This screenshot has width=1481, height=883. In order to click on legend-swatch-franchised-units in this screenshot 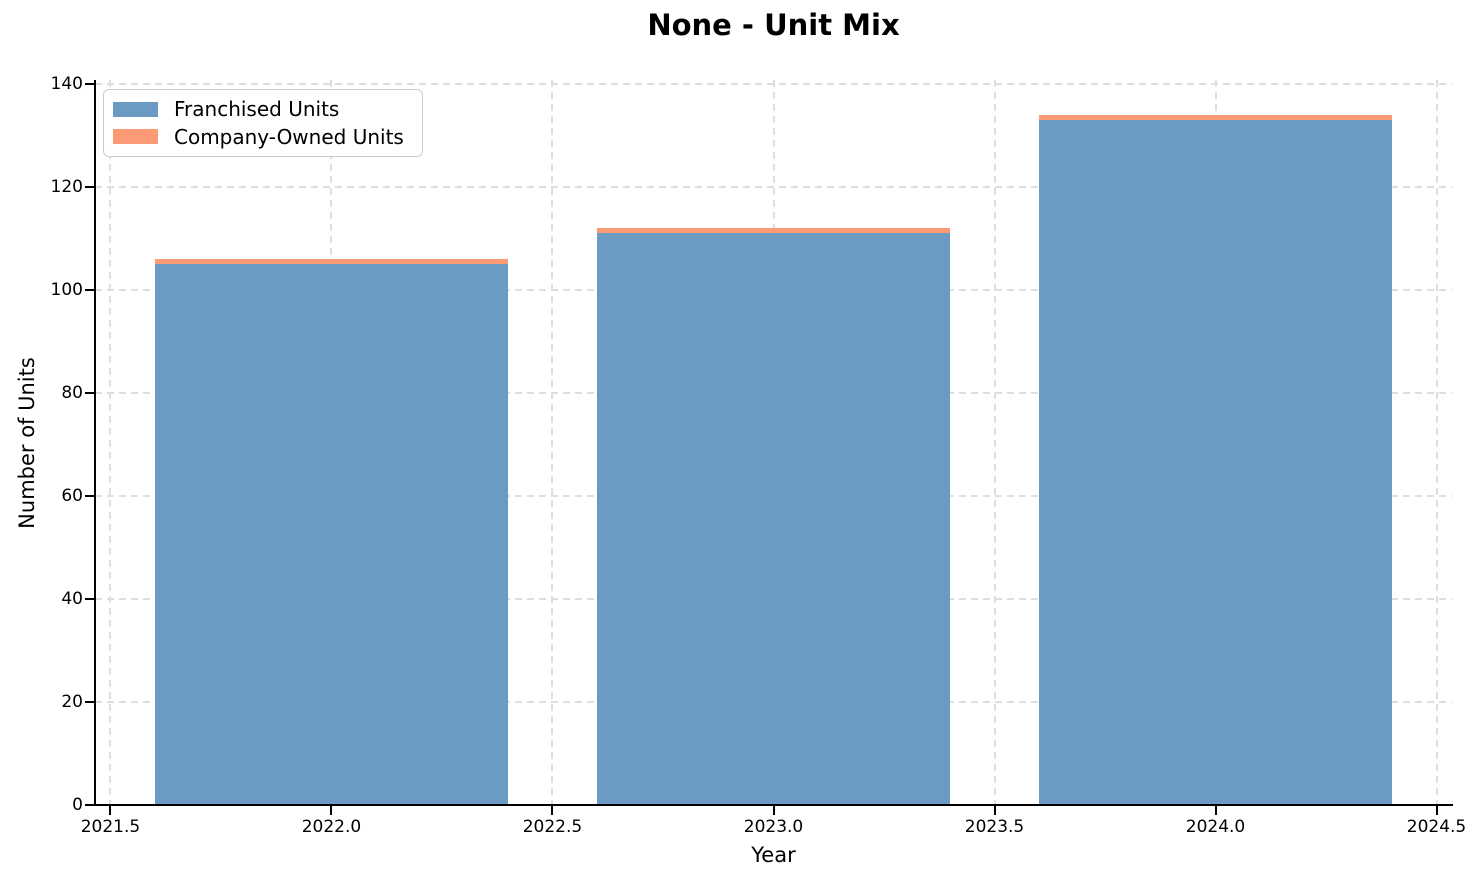, I will do `click(135, 109)`.